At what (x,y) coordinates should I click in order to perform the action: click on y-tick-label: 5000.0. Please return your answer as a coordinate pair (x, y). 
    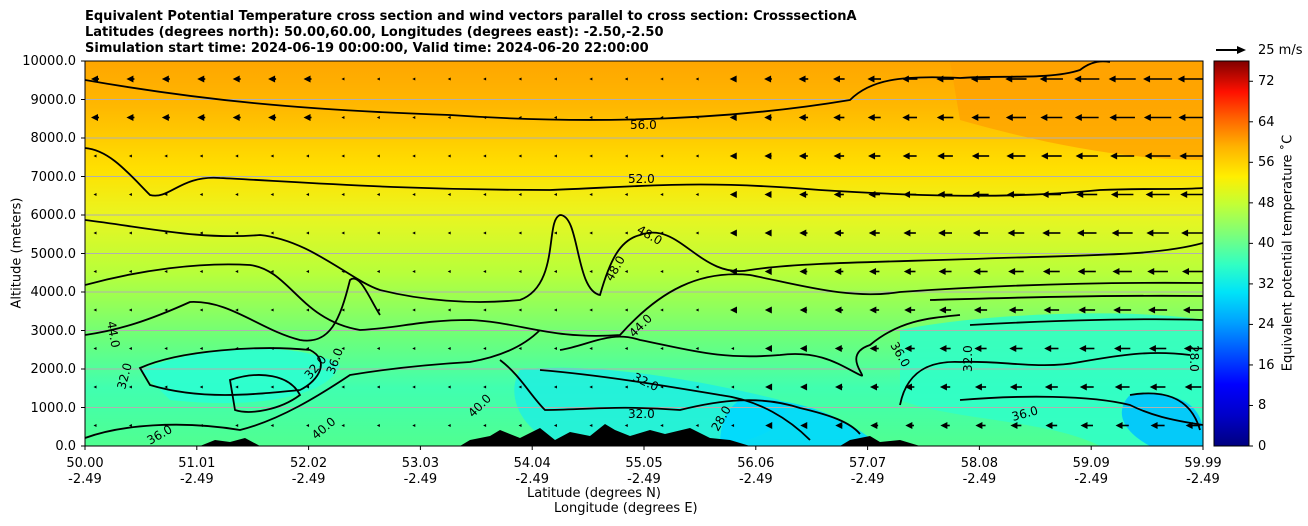
    Looking at the image, I should click on (53, 254).